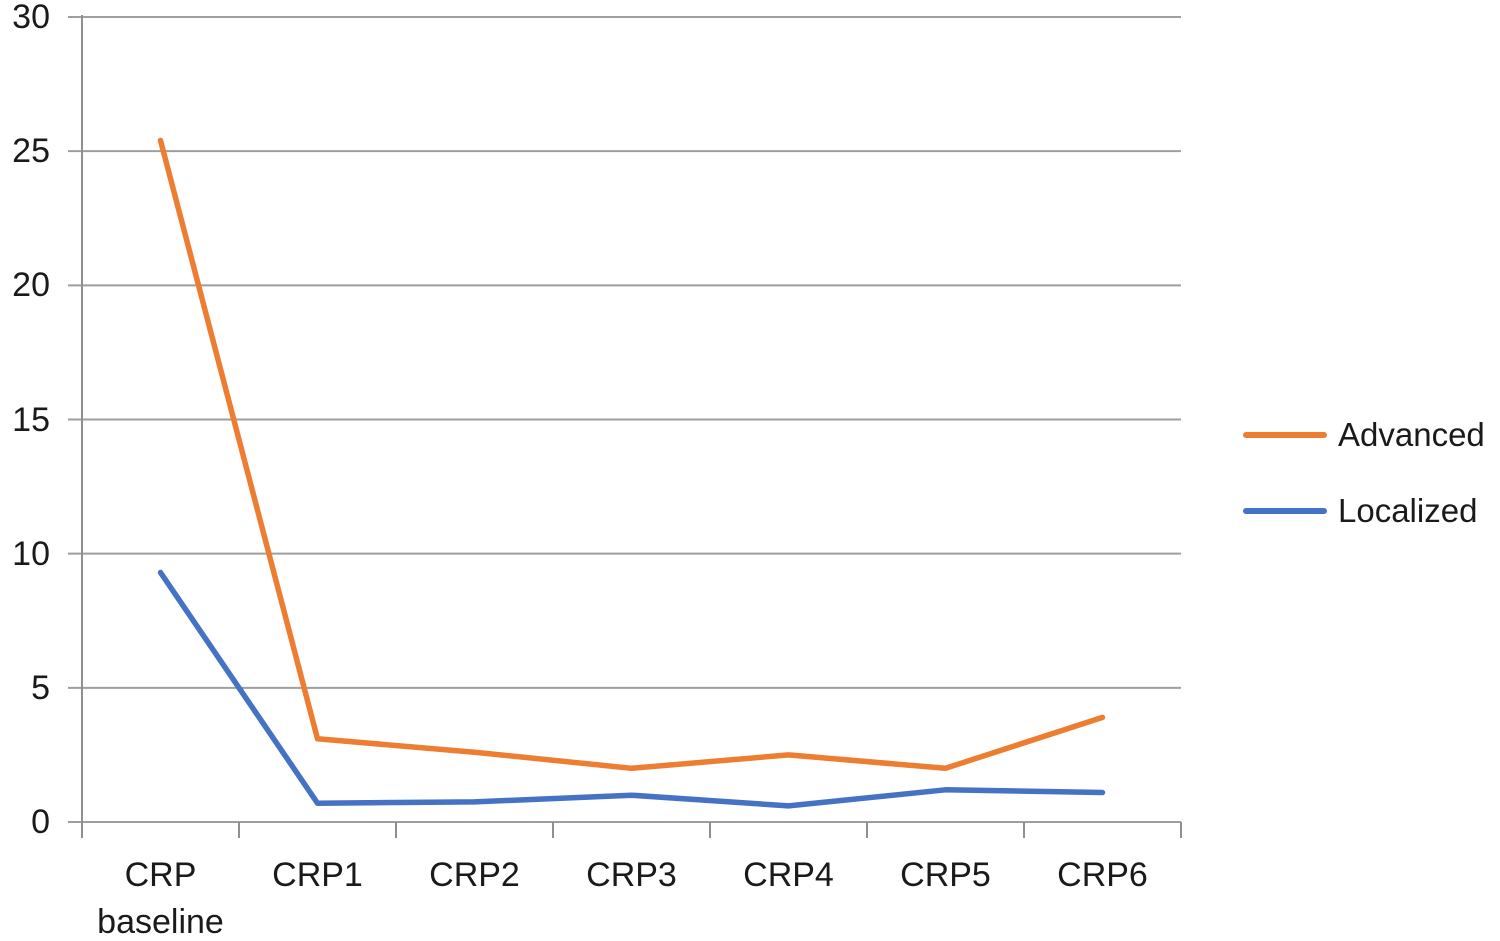 This screenshot has height=941, width=1500. Describe the element at coordinates (31, 553) in the screenshot. I see `y-axis-tick-label-10: 10` at that location.